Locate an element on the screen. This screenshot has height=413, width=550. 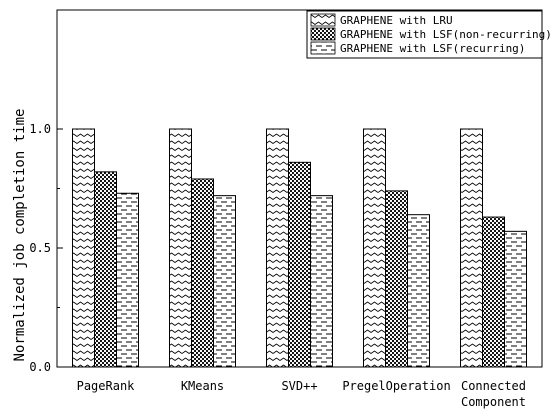
legend-swatch-lru is located at coordinates (323, 20).